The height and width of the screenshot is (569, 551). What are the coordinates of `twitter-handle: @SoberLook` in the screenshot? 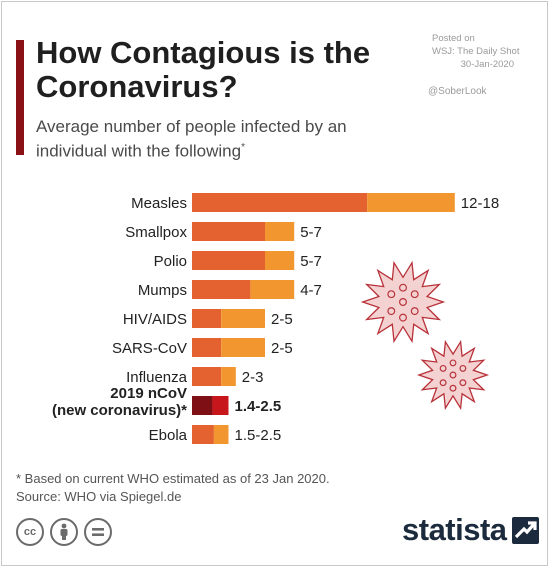 It's located at (457, 91).